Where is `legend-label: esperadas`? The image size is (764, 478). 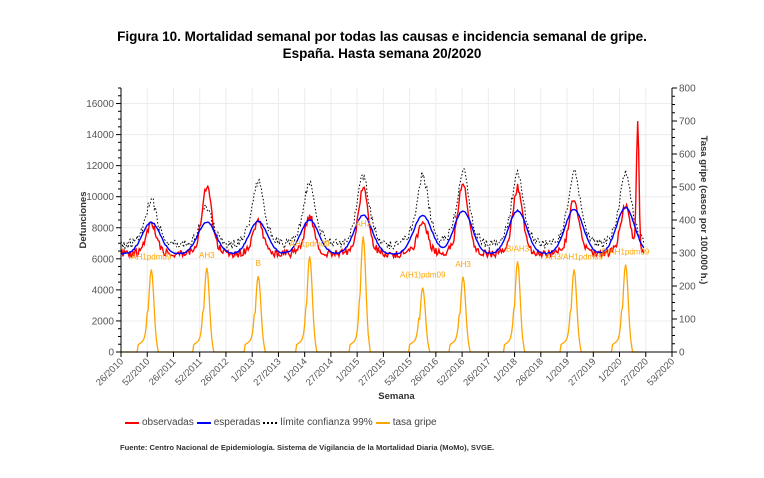
legend-label: esperadas is located at coordinates (237, 422).